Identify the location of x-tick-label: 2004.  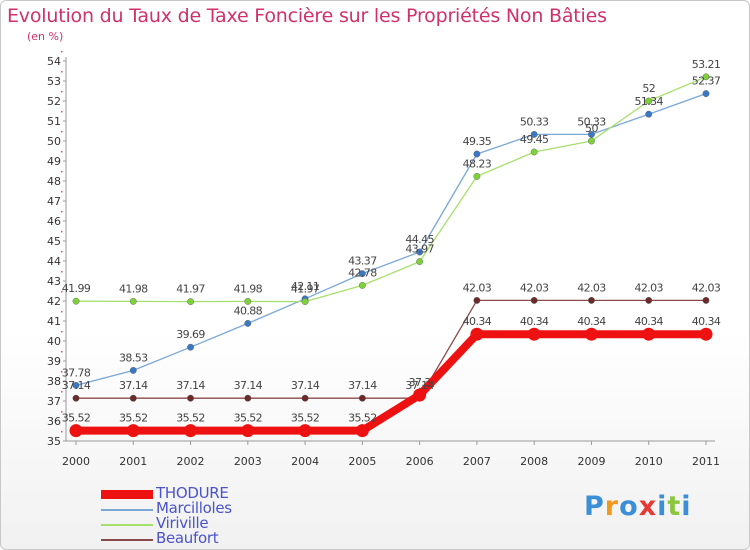
(305, 461).